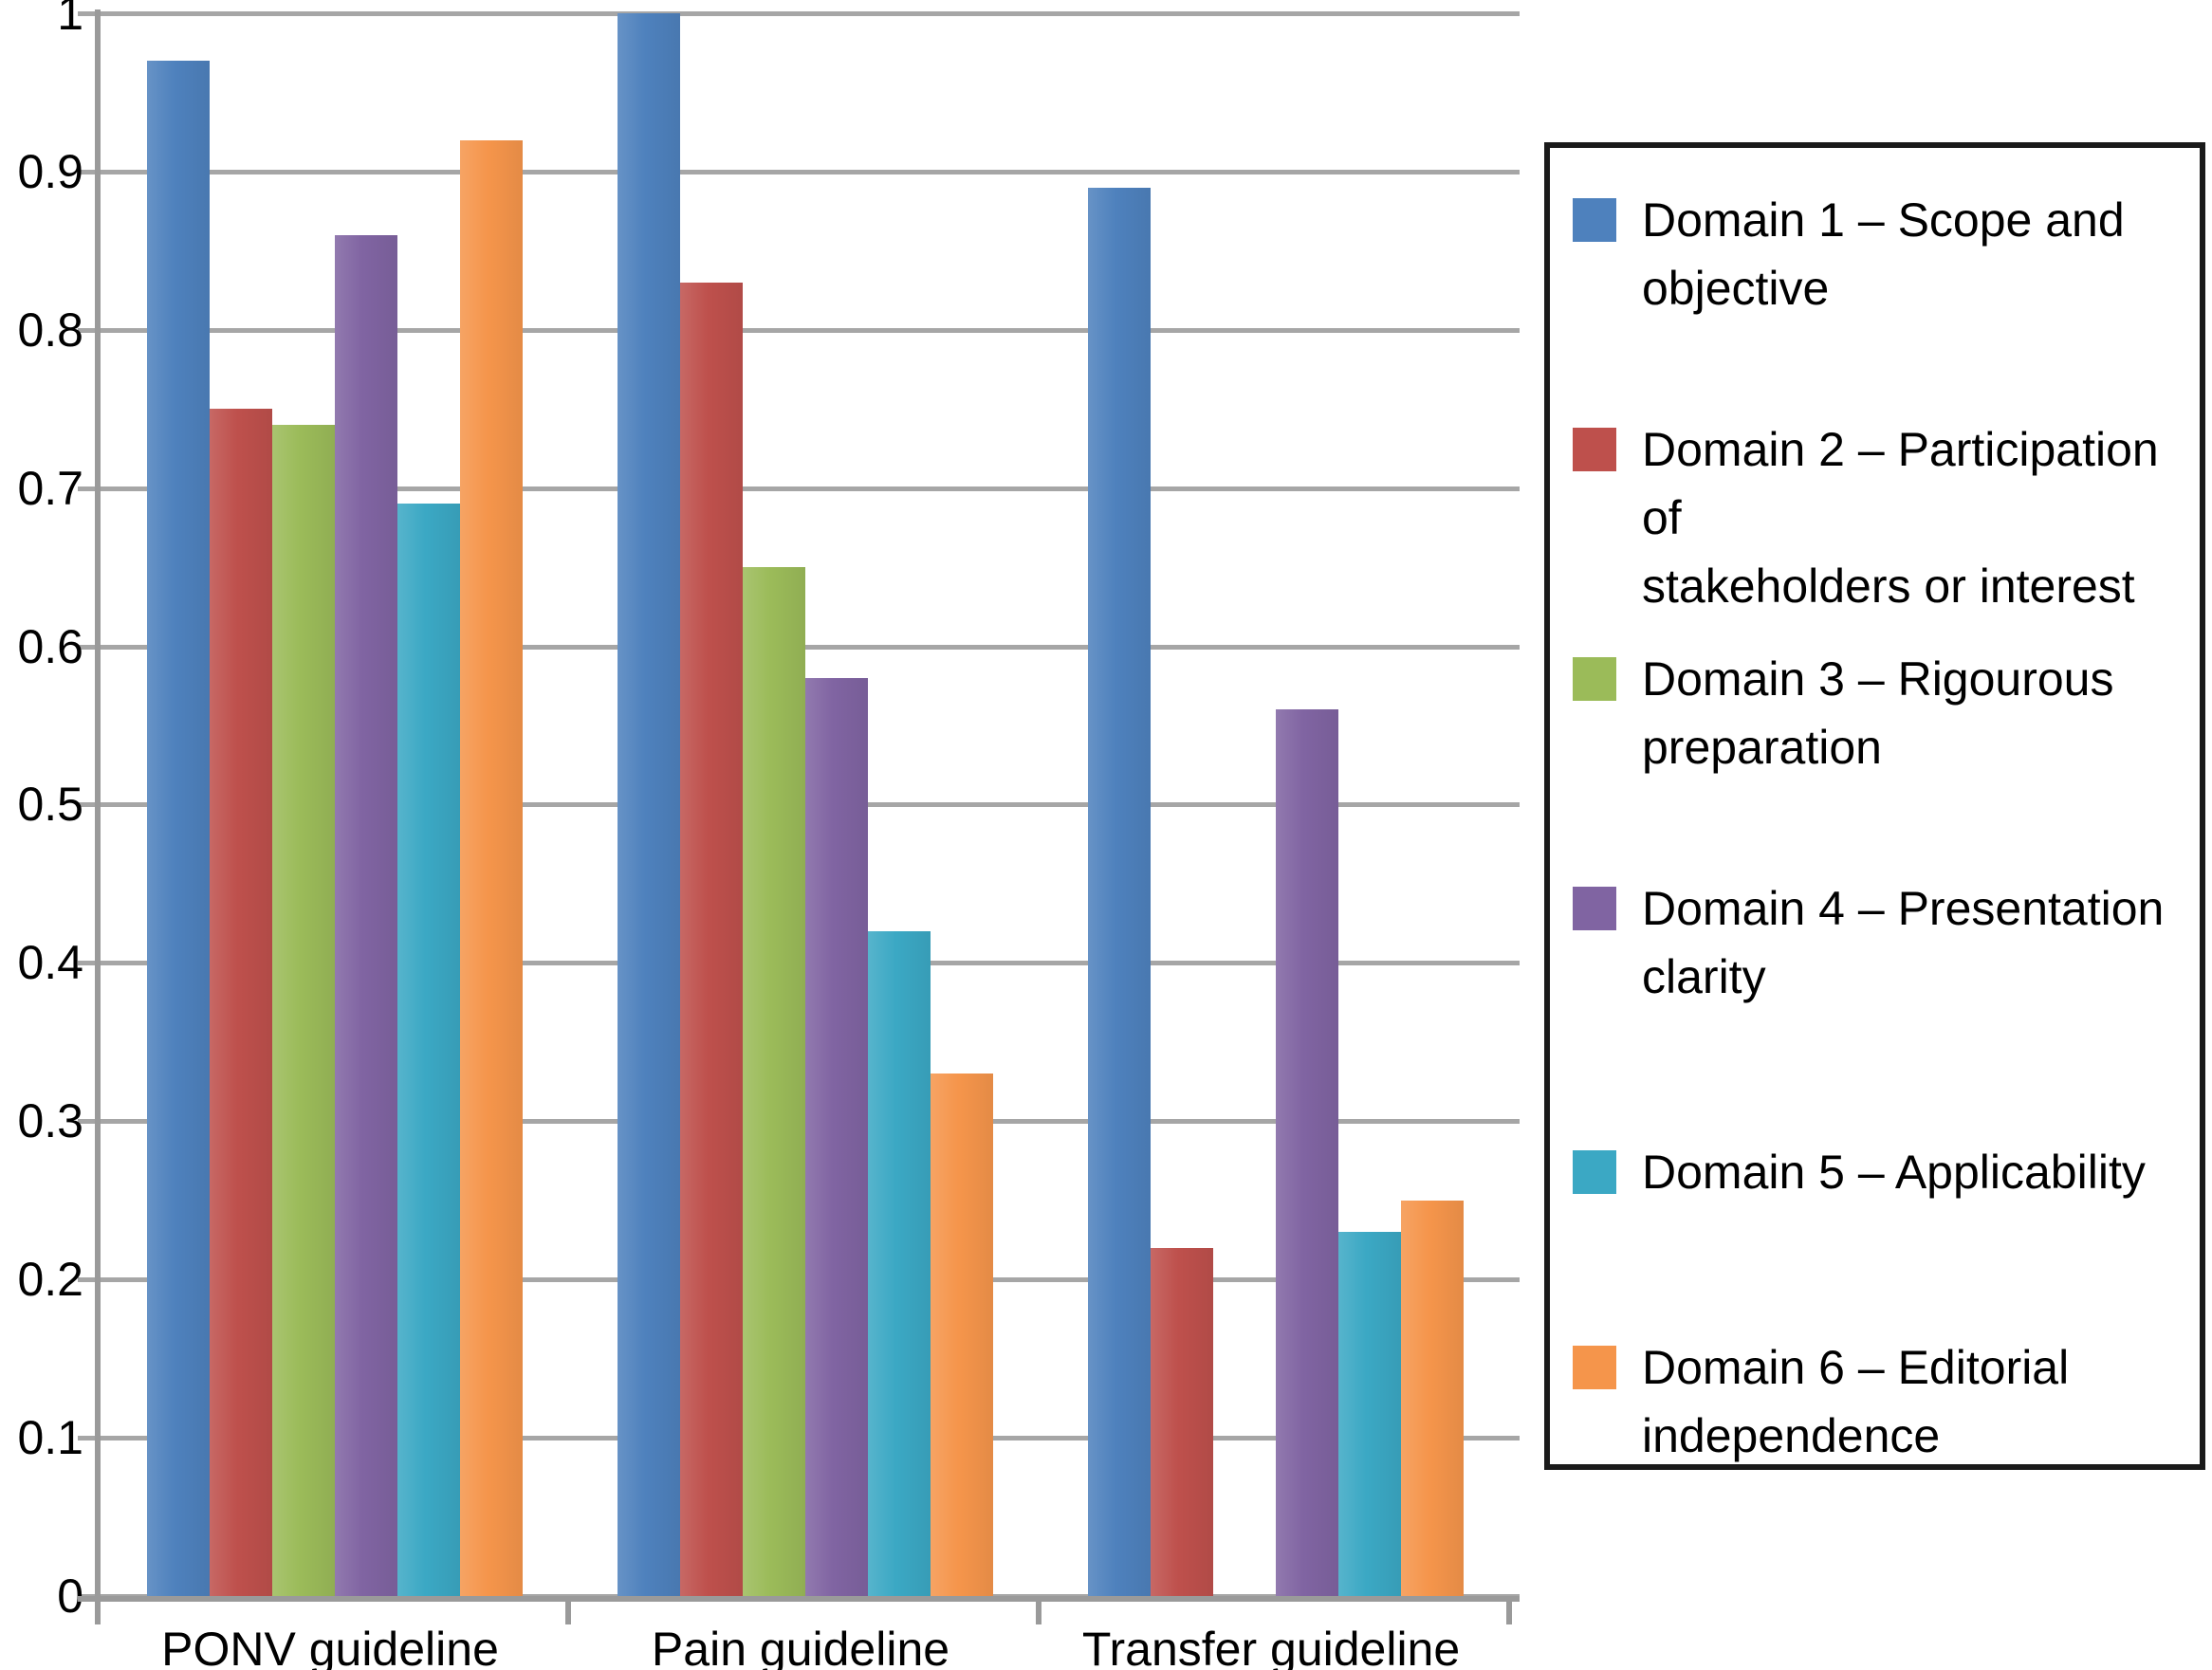 This screenshot has width=2212, height=1670. What do you see at coordinates (50, 1279) in the screenshot?
I see `y-axis-tick-label: 0.2` at bounding box center [50, 1279].